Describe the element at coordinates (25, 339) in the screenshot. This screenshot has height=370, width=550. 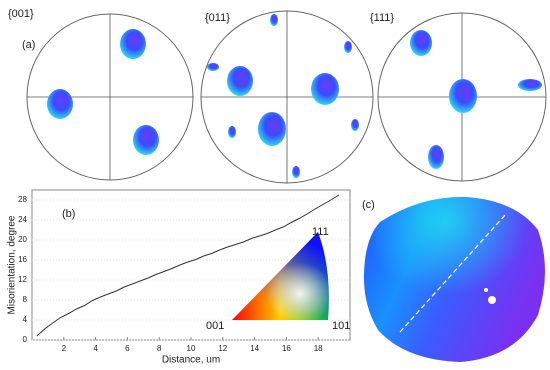
I see `y-tick-label: 0` at that location.